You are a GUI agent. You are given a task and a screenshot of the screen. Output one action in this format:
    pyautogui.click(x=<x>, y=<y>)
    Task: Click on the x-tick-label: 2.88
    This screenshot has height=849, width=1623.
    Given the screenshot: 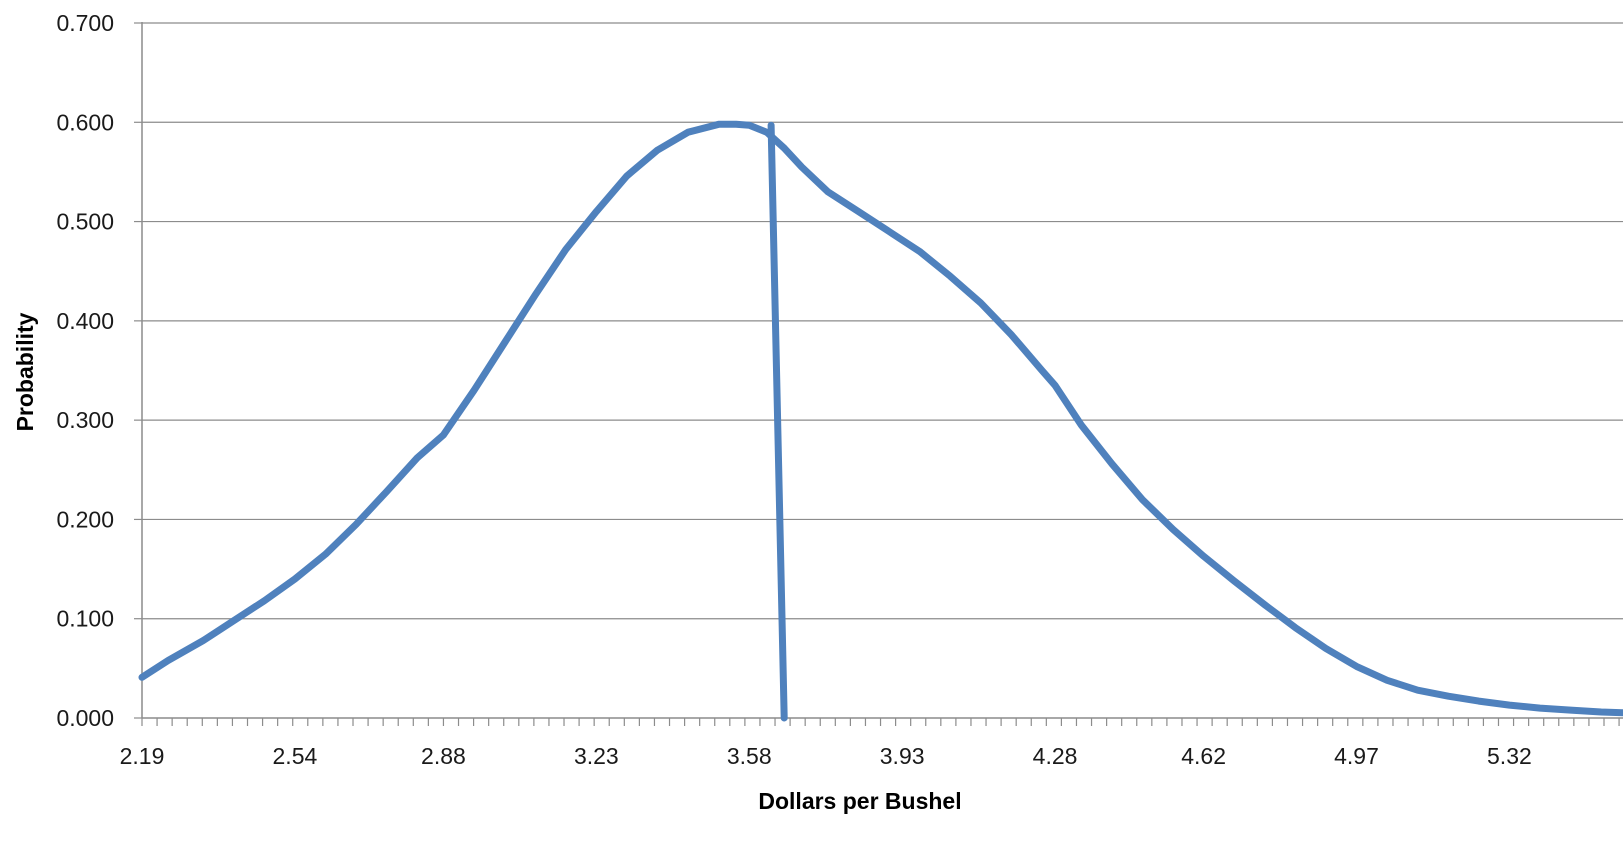 What is the action you would take?
    pyautogui.click(x=443, y=756)
    